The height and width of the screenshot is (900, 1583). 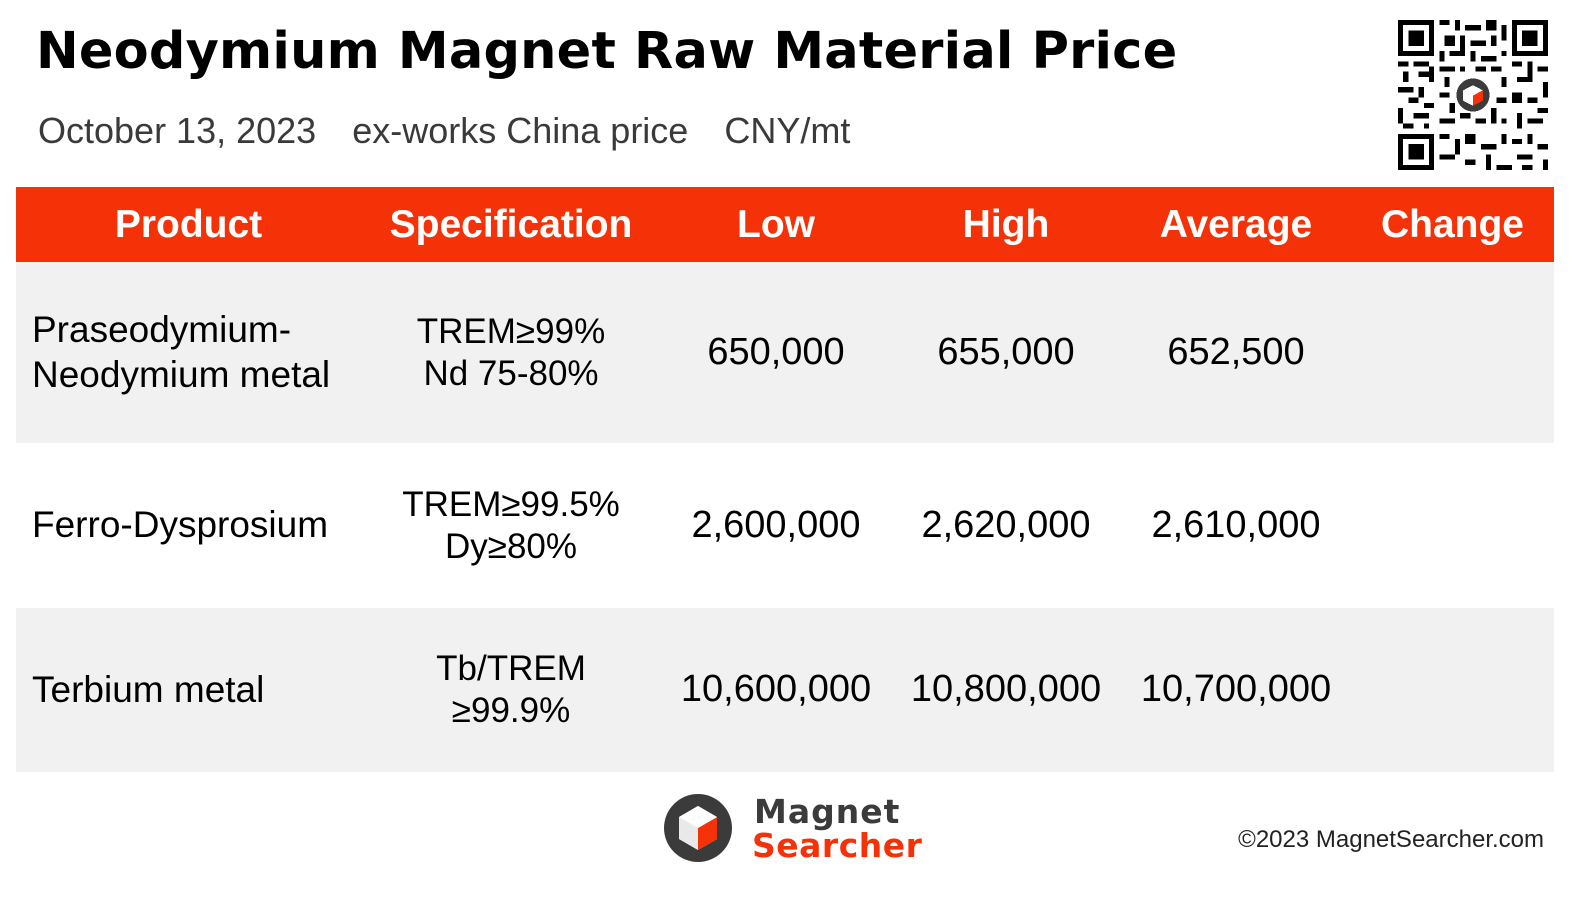 I want to click on price-unit: CNY/mt, so click(x=787, y=130).